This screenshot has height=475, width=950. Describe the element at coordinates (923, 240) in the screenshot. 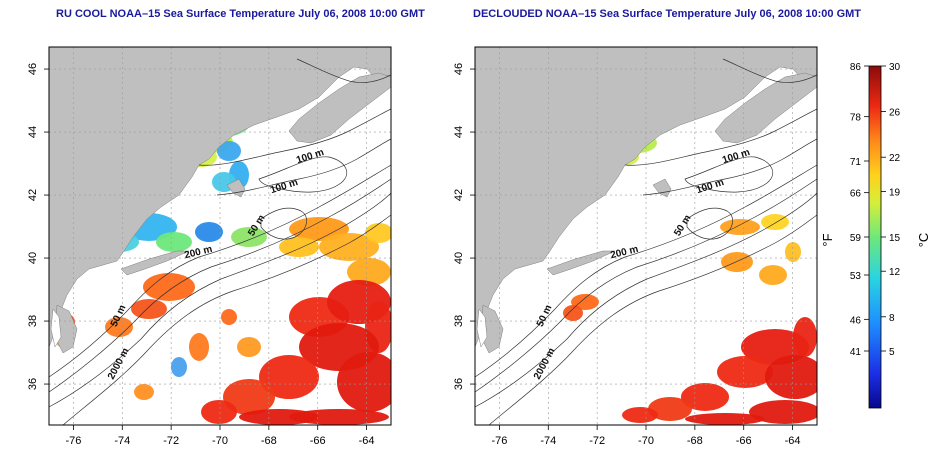

I see `celsius-axis-label: °C` at that location.